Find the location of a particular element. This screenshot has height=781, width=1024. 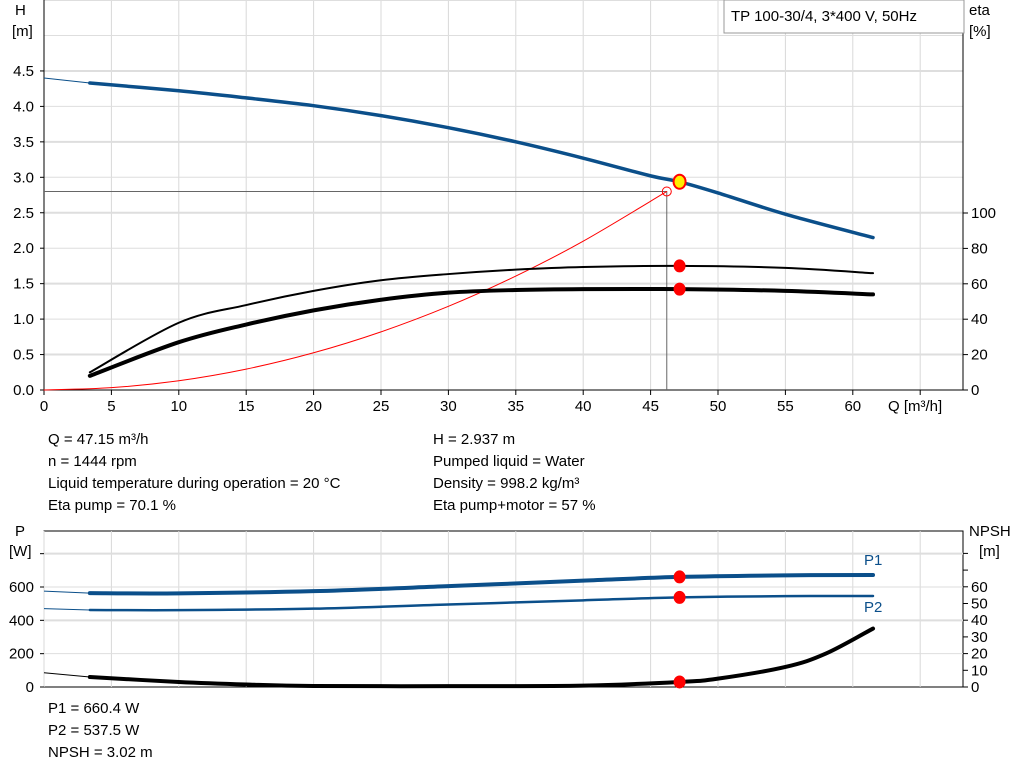

p1-marker is located at coordinates (679, 577).